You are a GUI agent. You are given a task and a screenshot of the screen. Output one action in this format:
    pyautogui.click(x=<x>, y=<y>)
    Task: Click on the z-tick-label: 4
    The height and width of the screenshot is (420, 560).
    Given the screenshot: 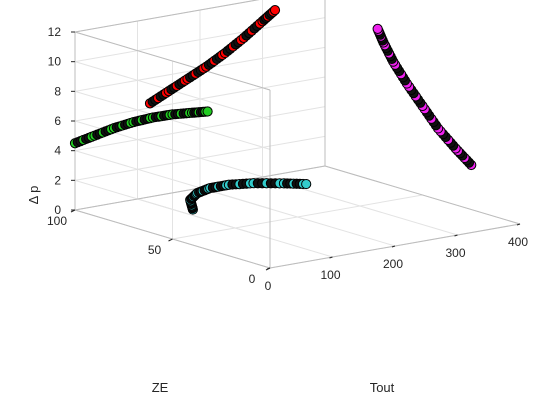 What is the action you would take?
    pyautogui.click(x=57, y=151)
    